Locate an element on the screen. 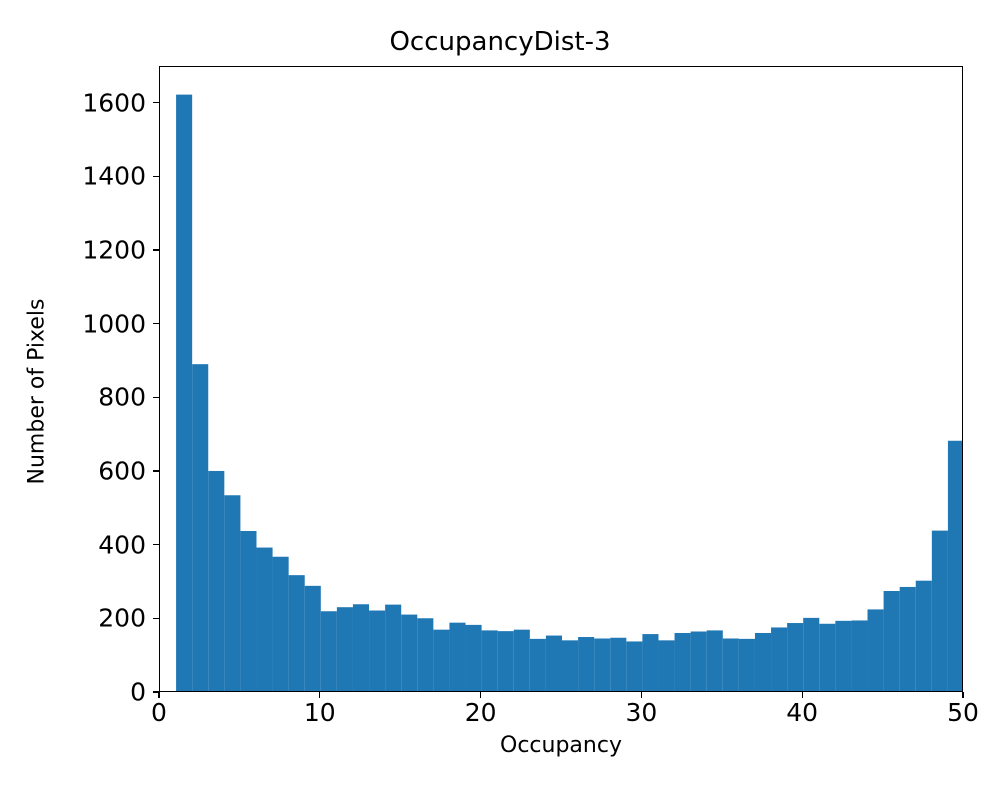 The image size is (1000, 800). page-title: OccupancyDist-3 is located at coordinates (500, 42).